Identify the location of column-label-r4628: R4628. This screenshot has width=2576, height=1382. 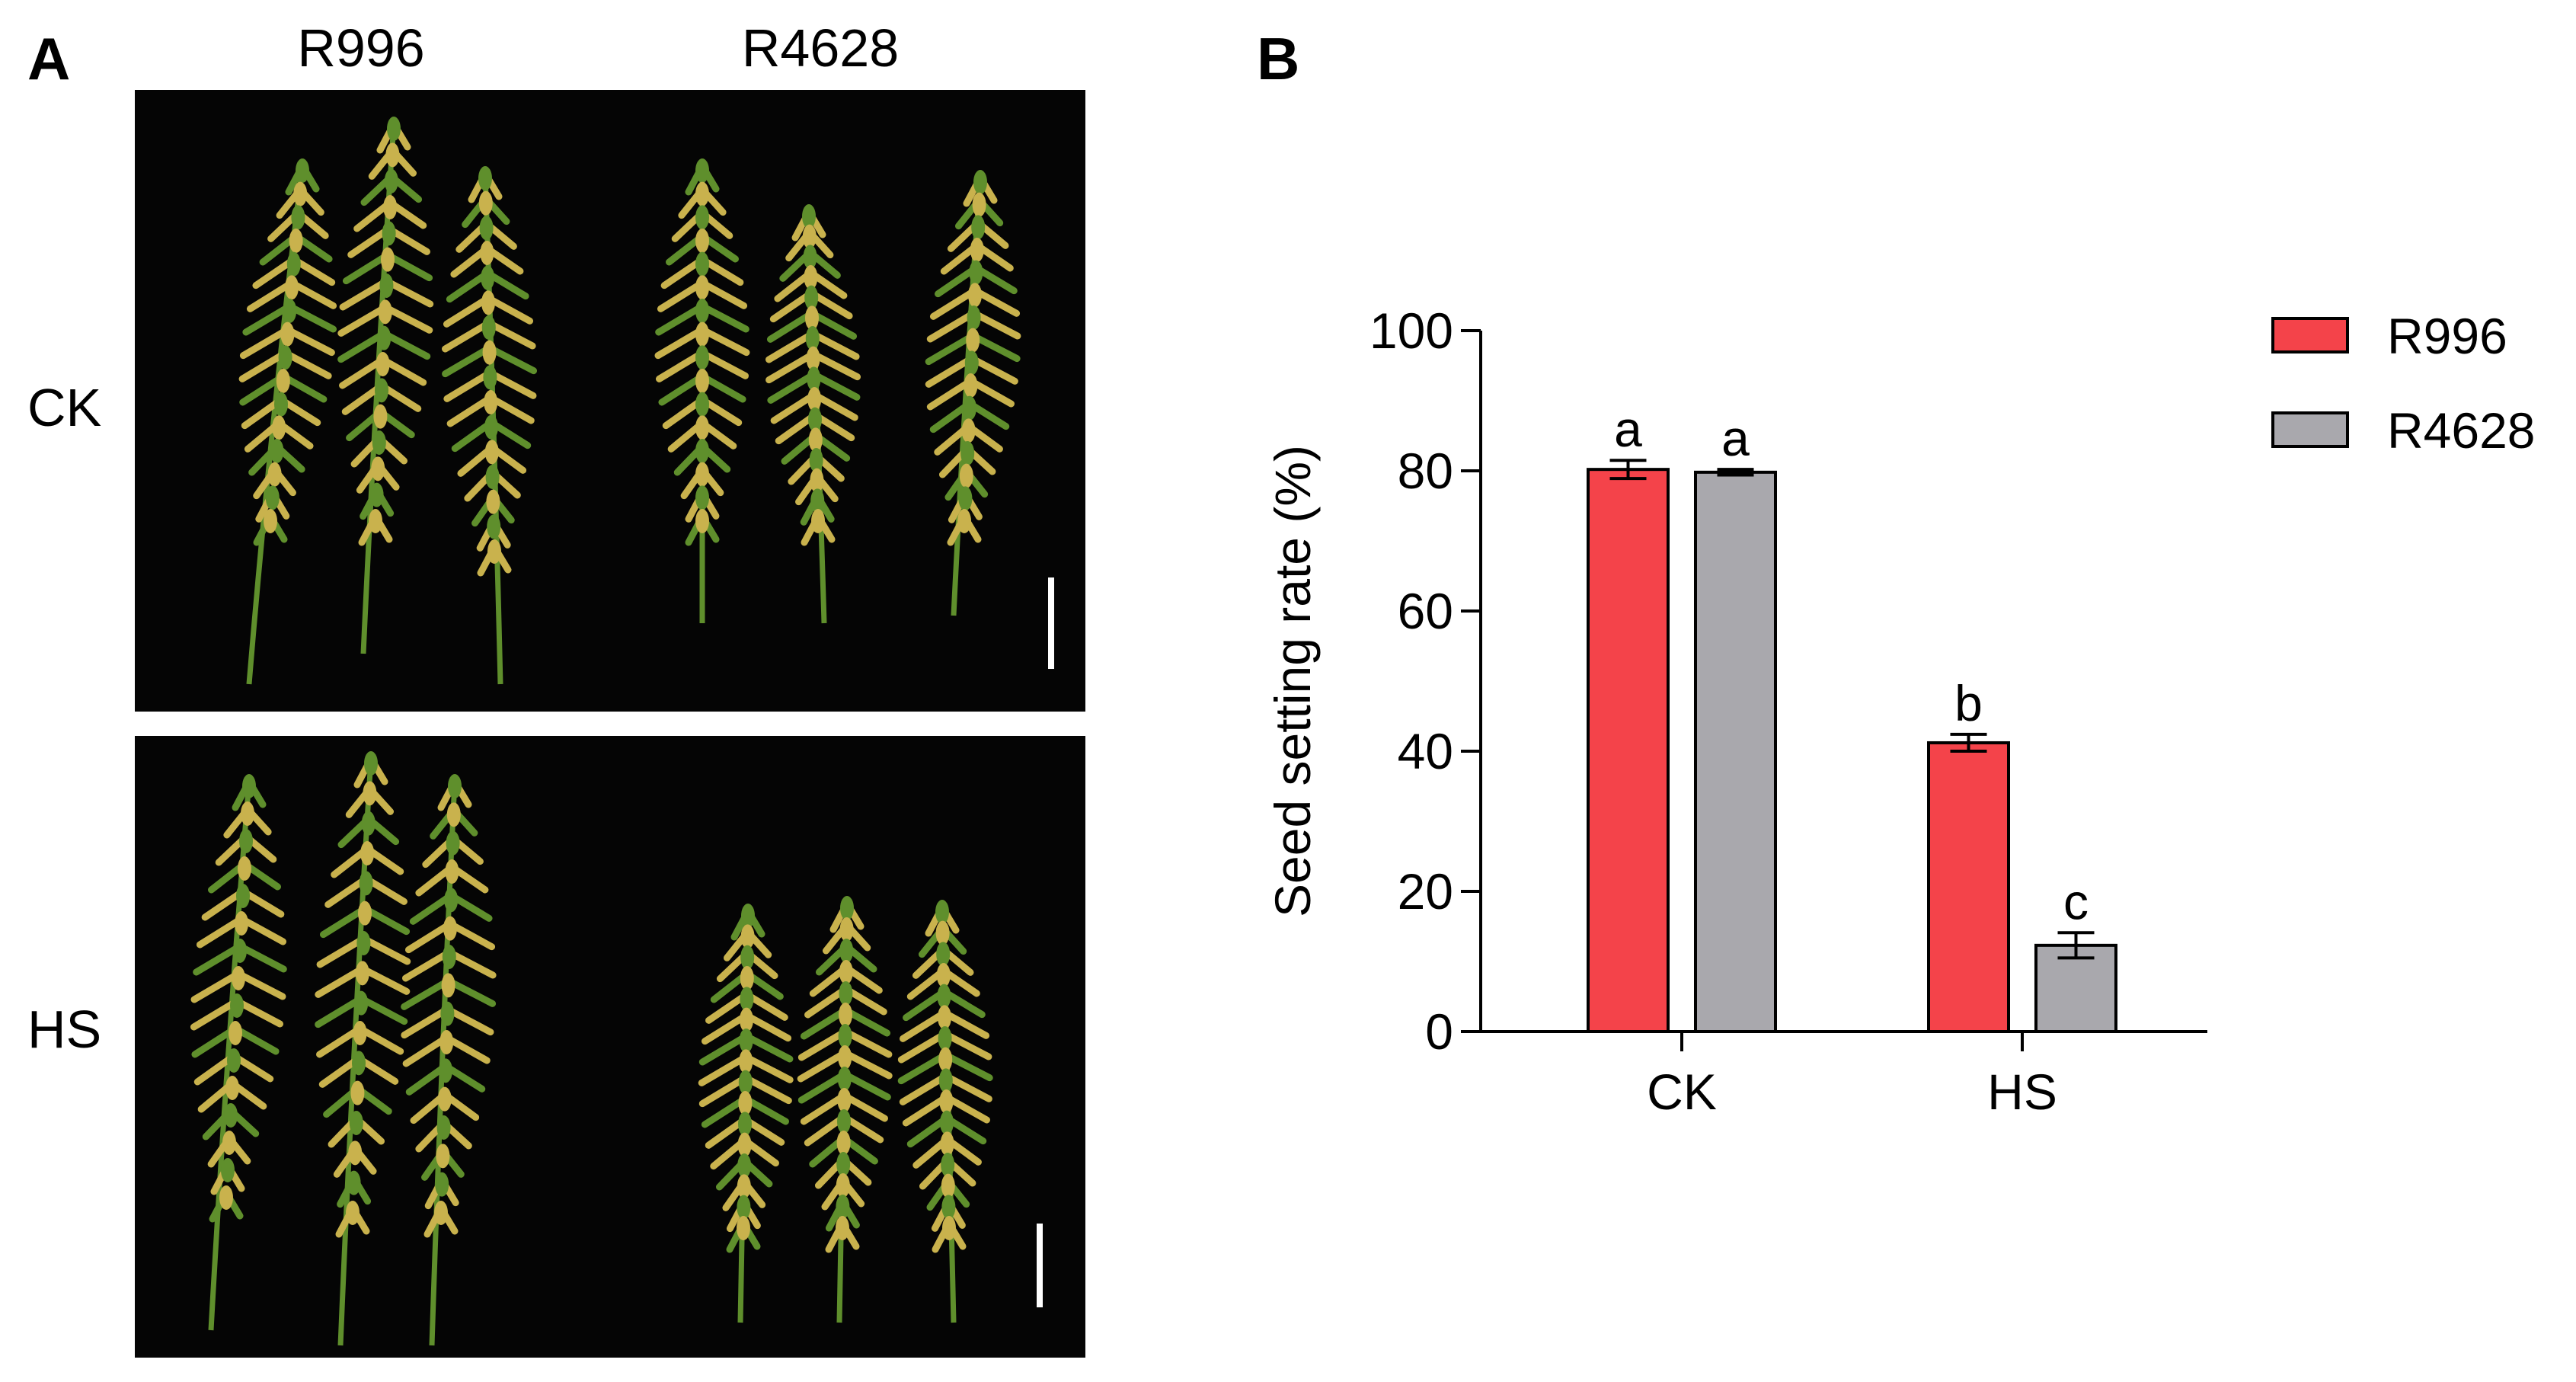
(820, 48).